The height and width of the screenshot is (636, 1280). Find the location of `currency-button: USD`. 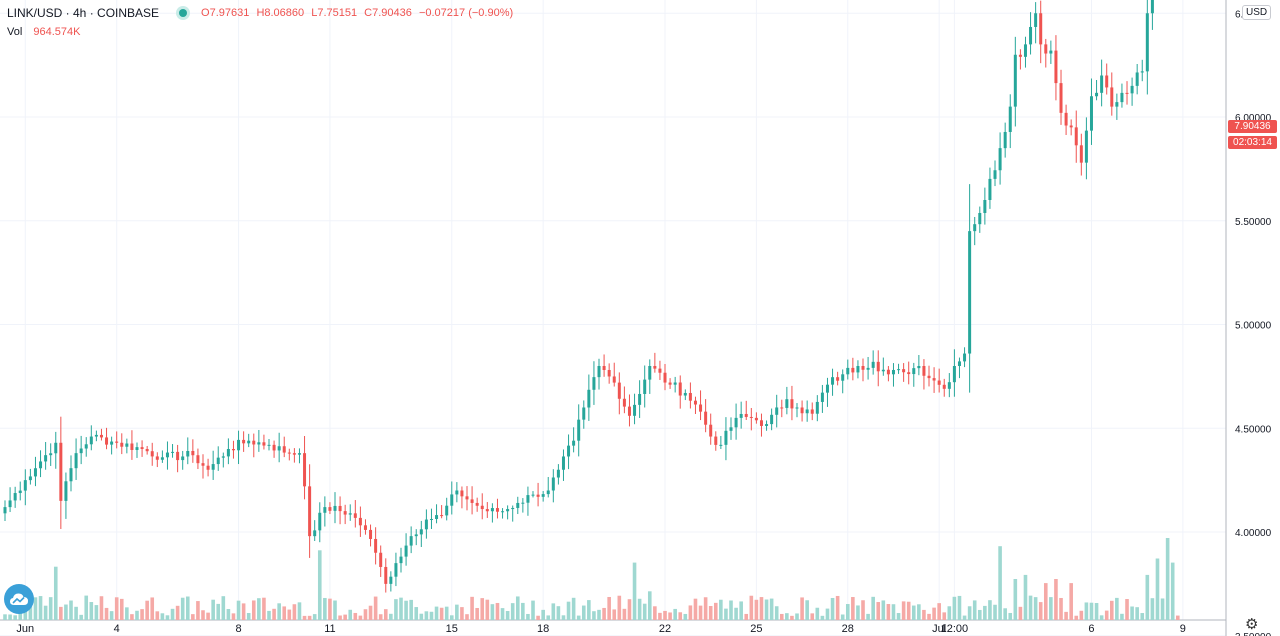

currency-button: USD is located at coordinates (1257, 12).